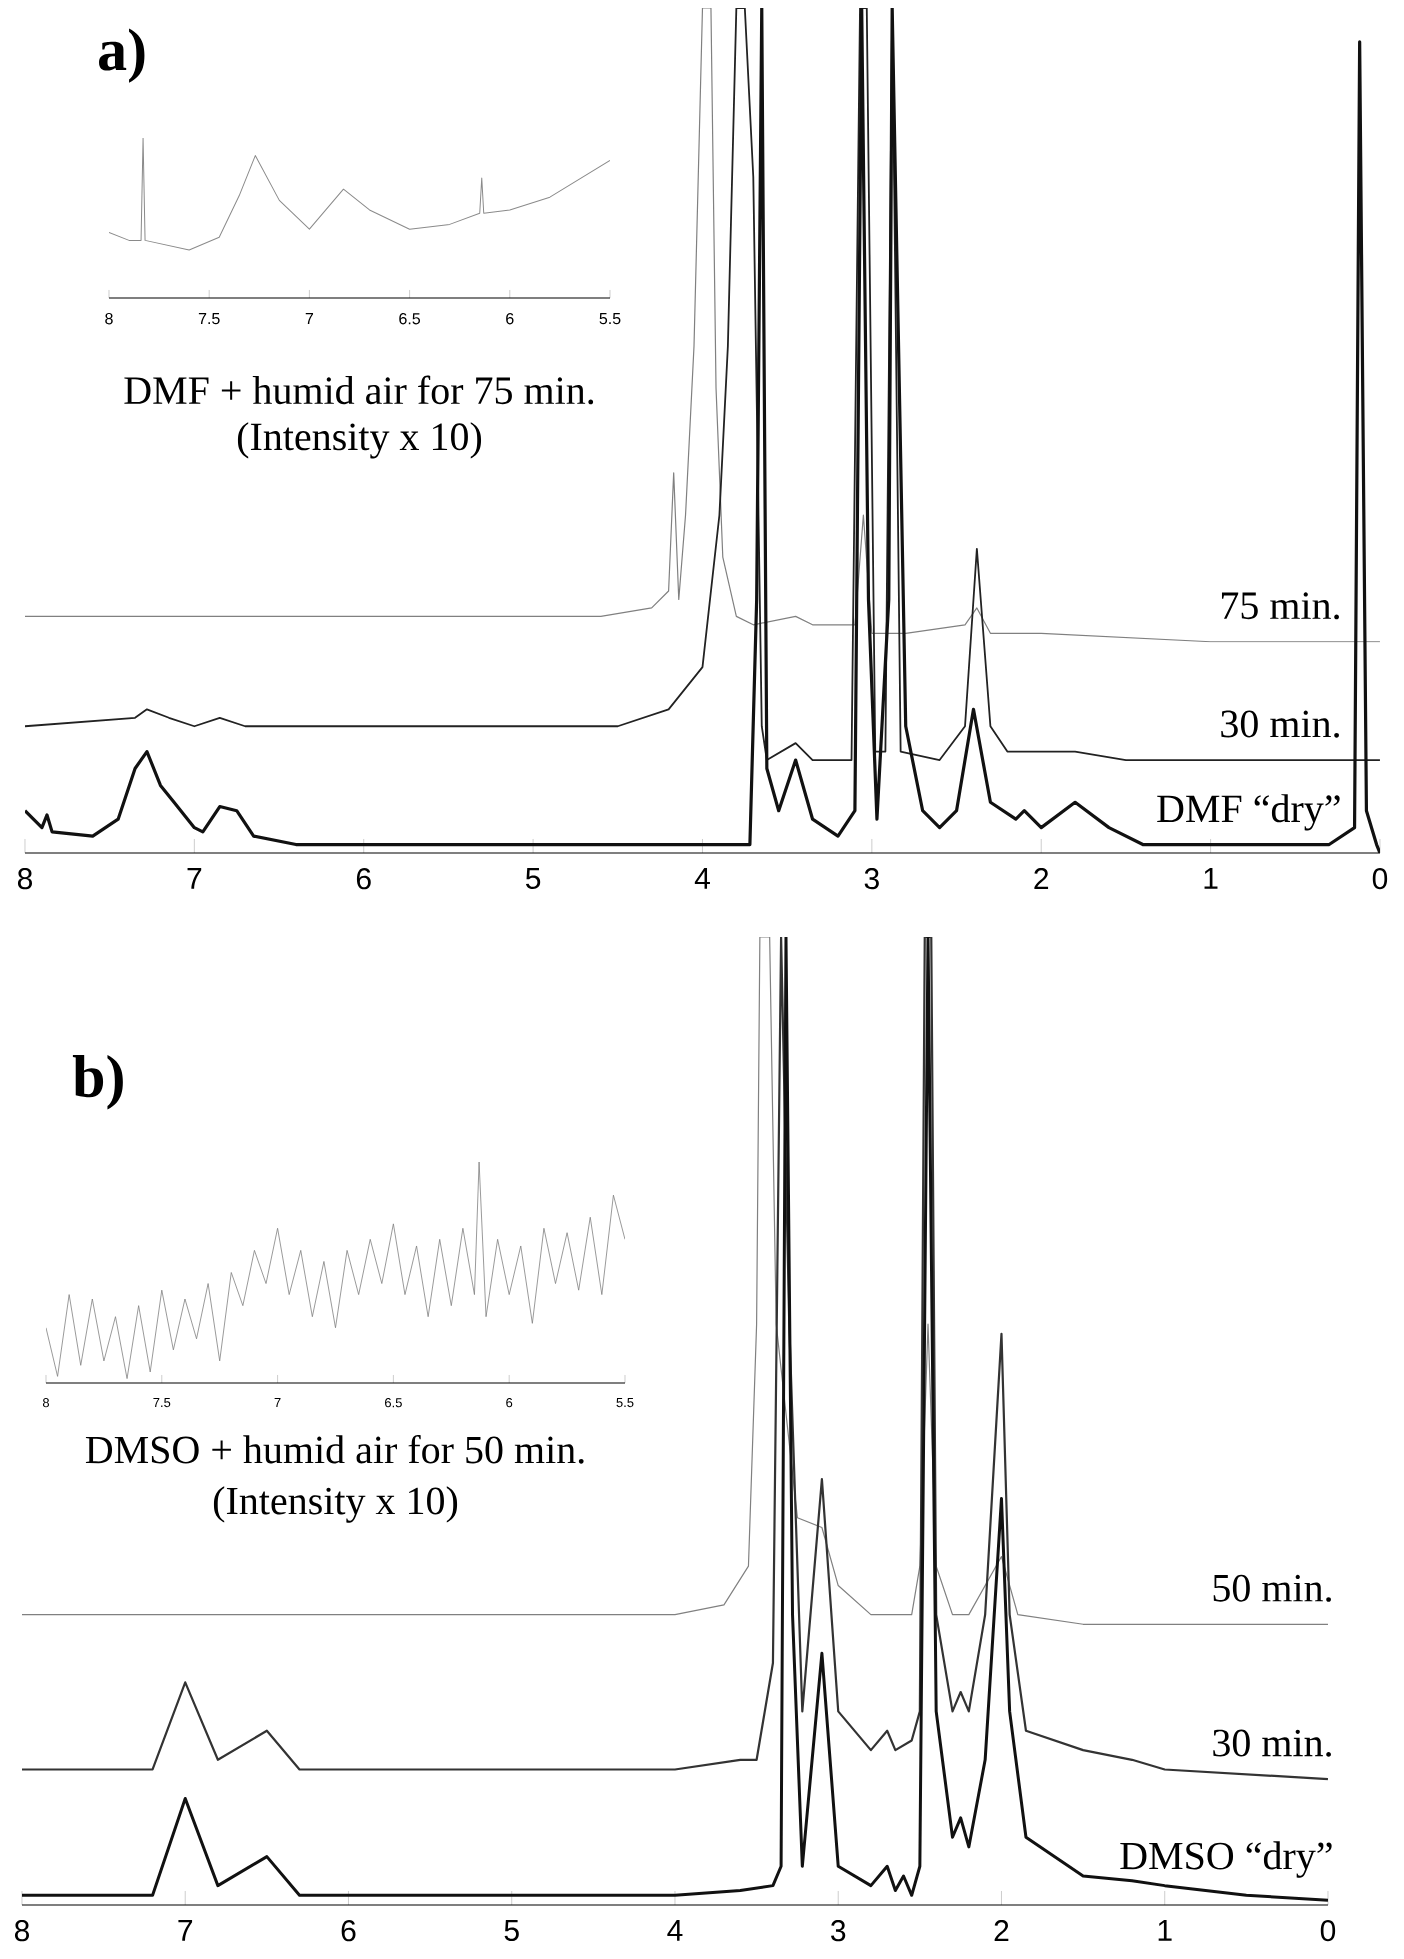 Image resolution: width=1404 pixels, height=1959 pixels. I want to click on series-label: DMSO “dry”, so click(1226, 1859).